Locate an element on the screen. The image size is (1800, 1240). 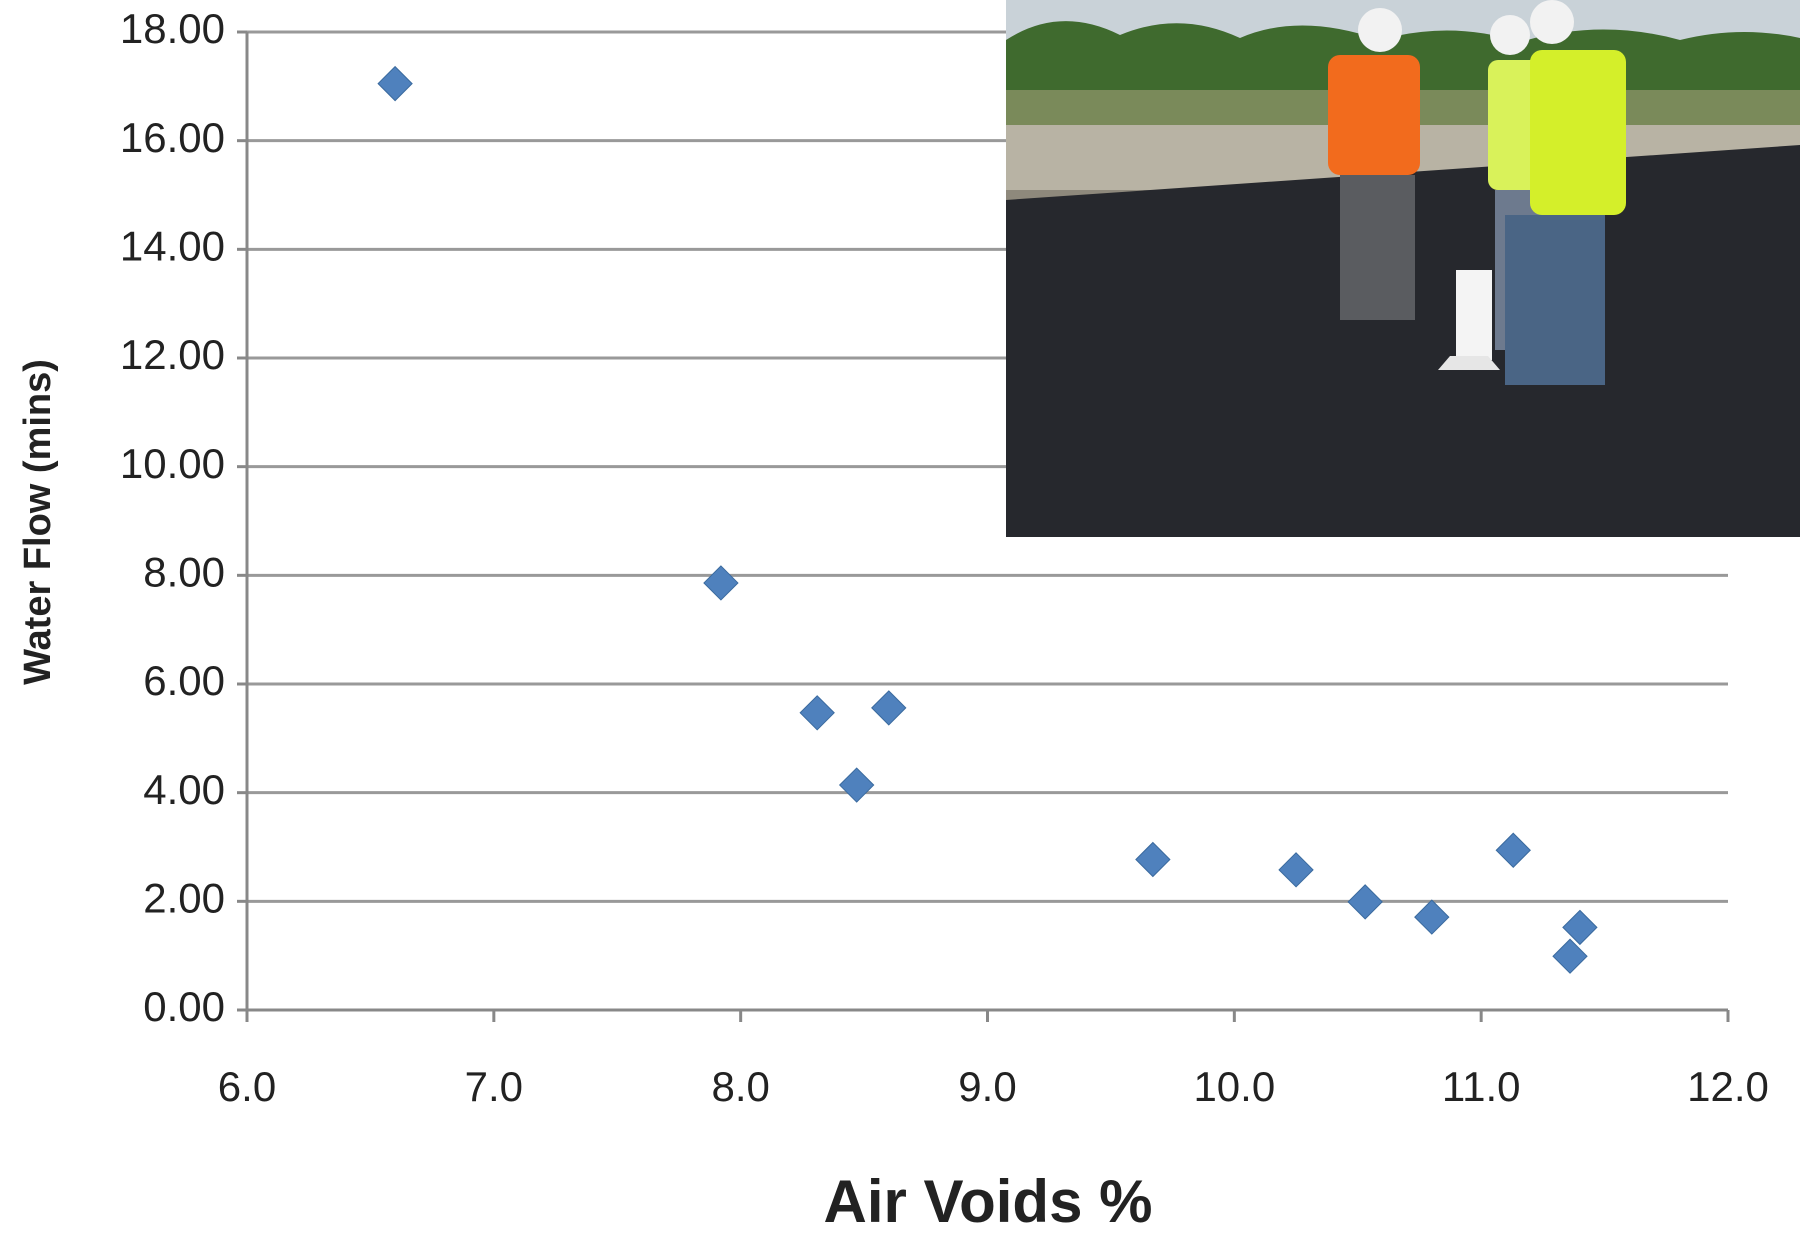
y-tick-label: 0.00 is located at coordinates (184, 1006).